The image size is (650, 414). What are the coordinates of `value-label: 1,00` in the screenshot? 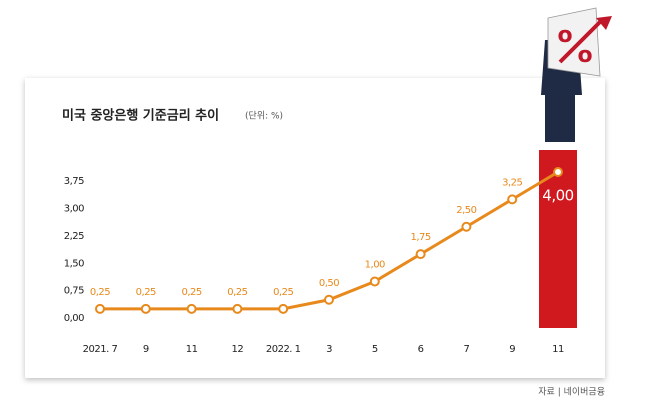 It's located at (375, 265).